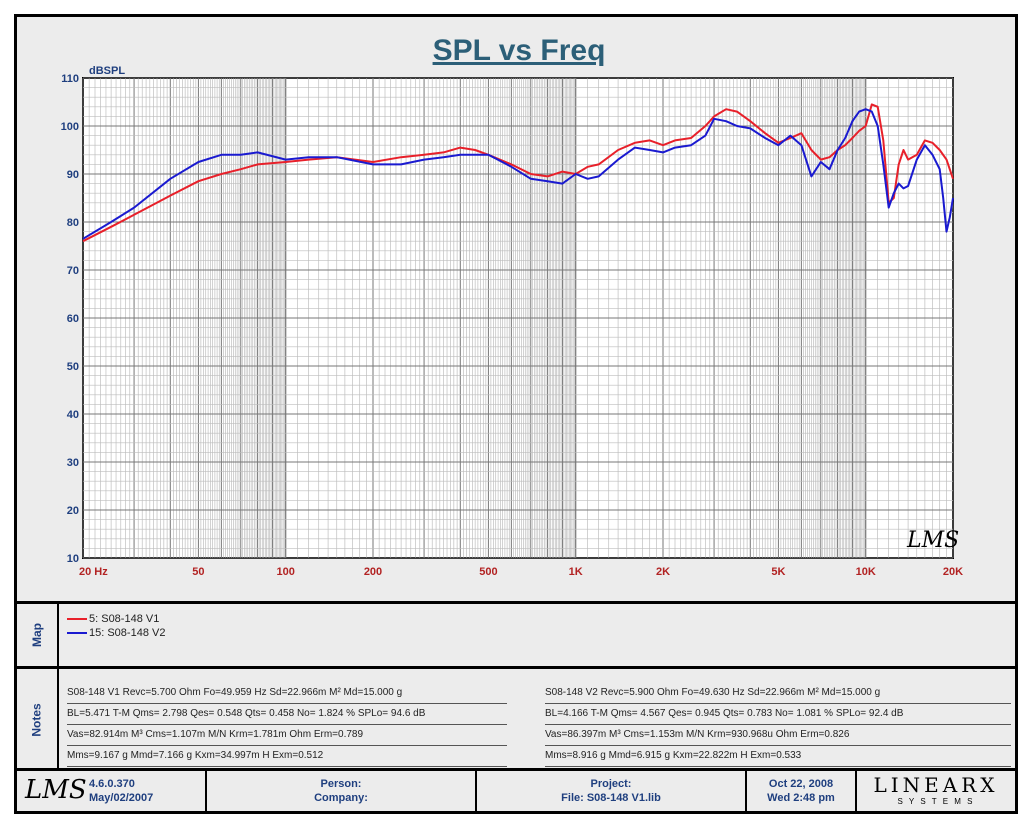  I want to click on notes-label: Notes, so click(37, 720).